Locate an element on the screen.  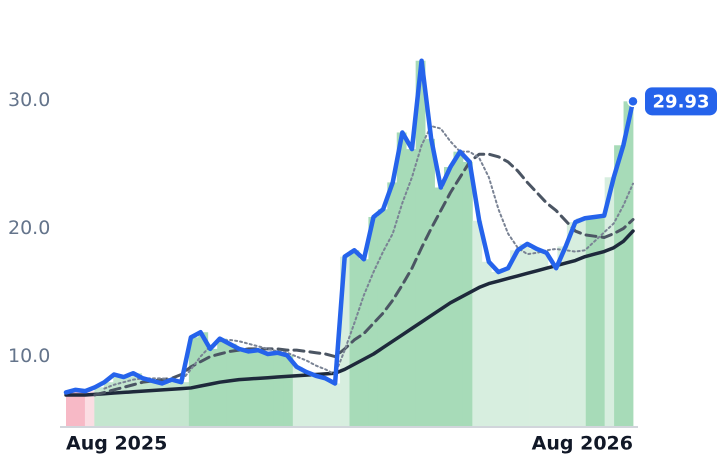
y-tick-label: 20.0 is located at coordinates (29, 228).